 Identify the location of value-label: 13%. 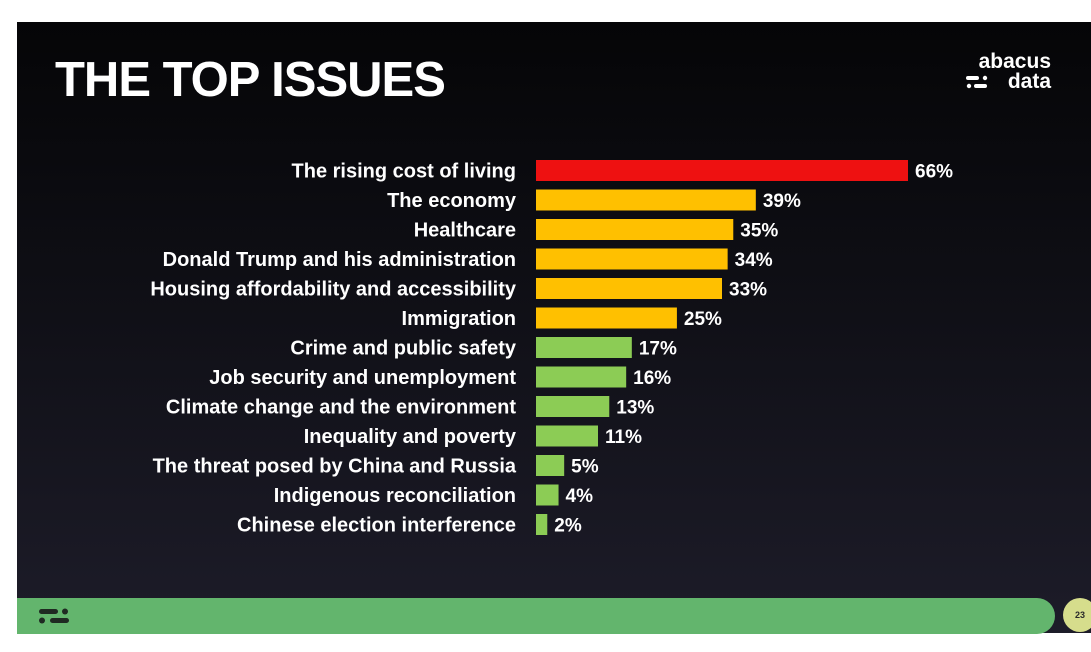
(635, 408).